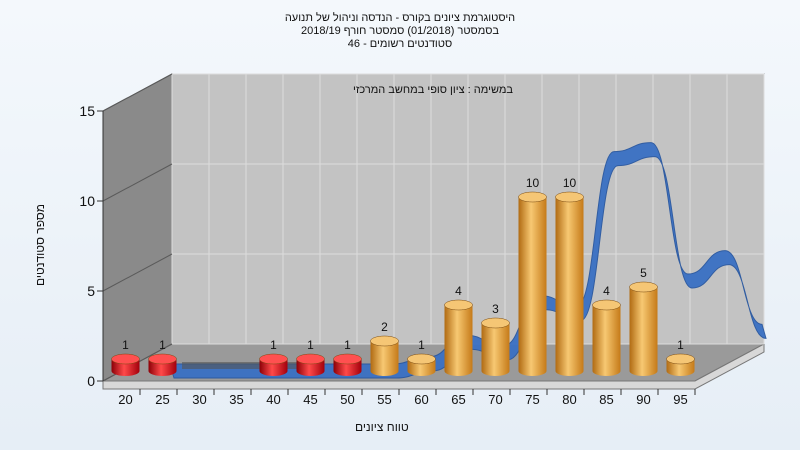 This screenshot has width=800, height=450. What do you see at coordinates (382, 427) in the screenshot?
I see `x-axis-title: טווח ציונים` at bounding box center [382, 427].